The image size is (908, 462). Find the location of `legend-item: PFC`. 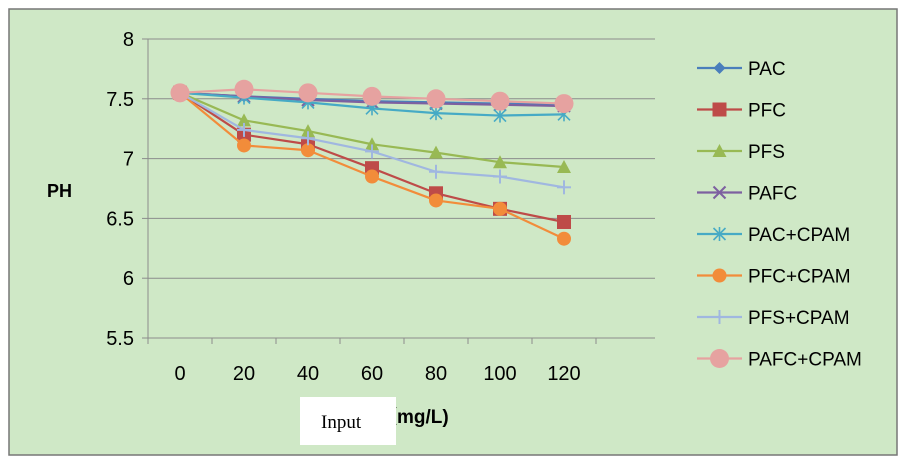

legend-item: PFC is located at coordinates (741, 111).